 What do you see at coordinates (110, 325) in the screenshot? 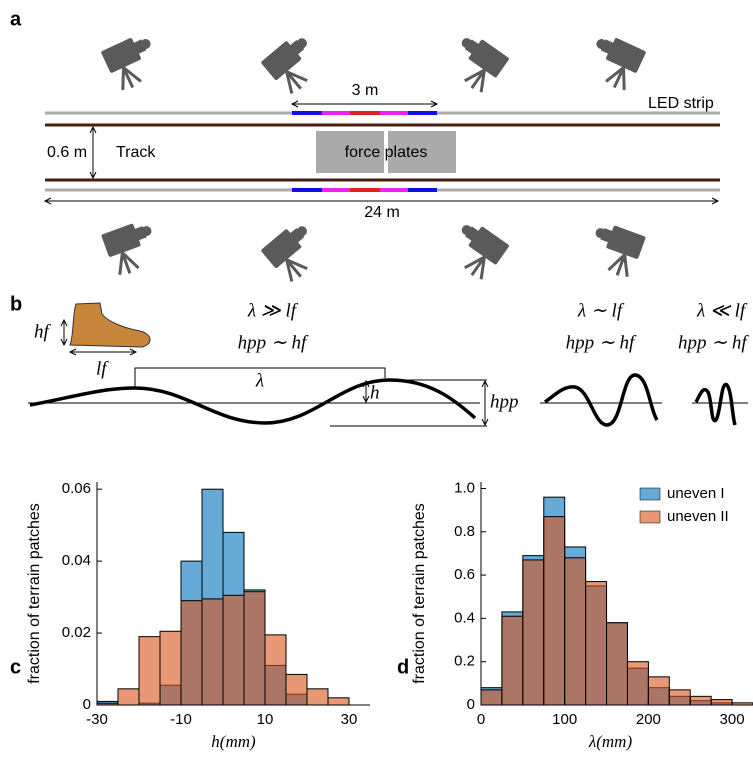
I see `foot` at bounding box center [110, 325].